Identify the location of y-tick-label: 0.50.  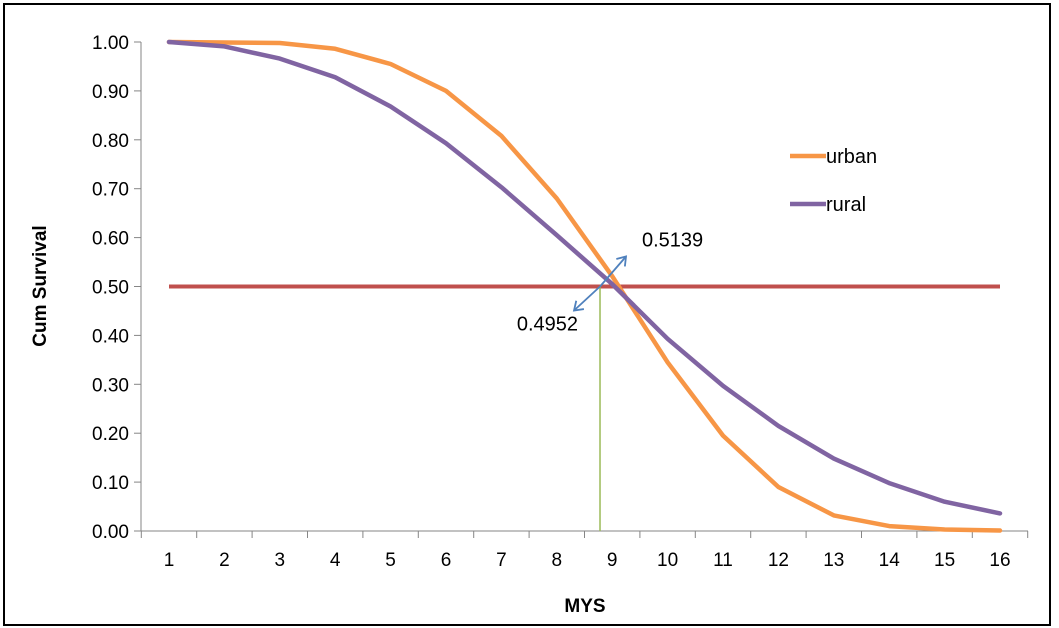
(110, 288).